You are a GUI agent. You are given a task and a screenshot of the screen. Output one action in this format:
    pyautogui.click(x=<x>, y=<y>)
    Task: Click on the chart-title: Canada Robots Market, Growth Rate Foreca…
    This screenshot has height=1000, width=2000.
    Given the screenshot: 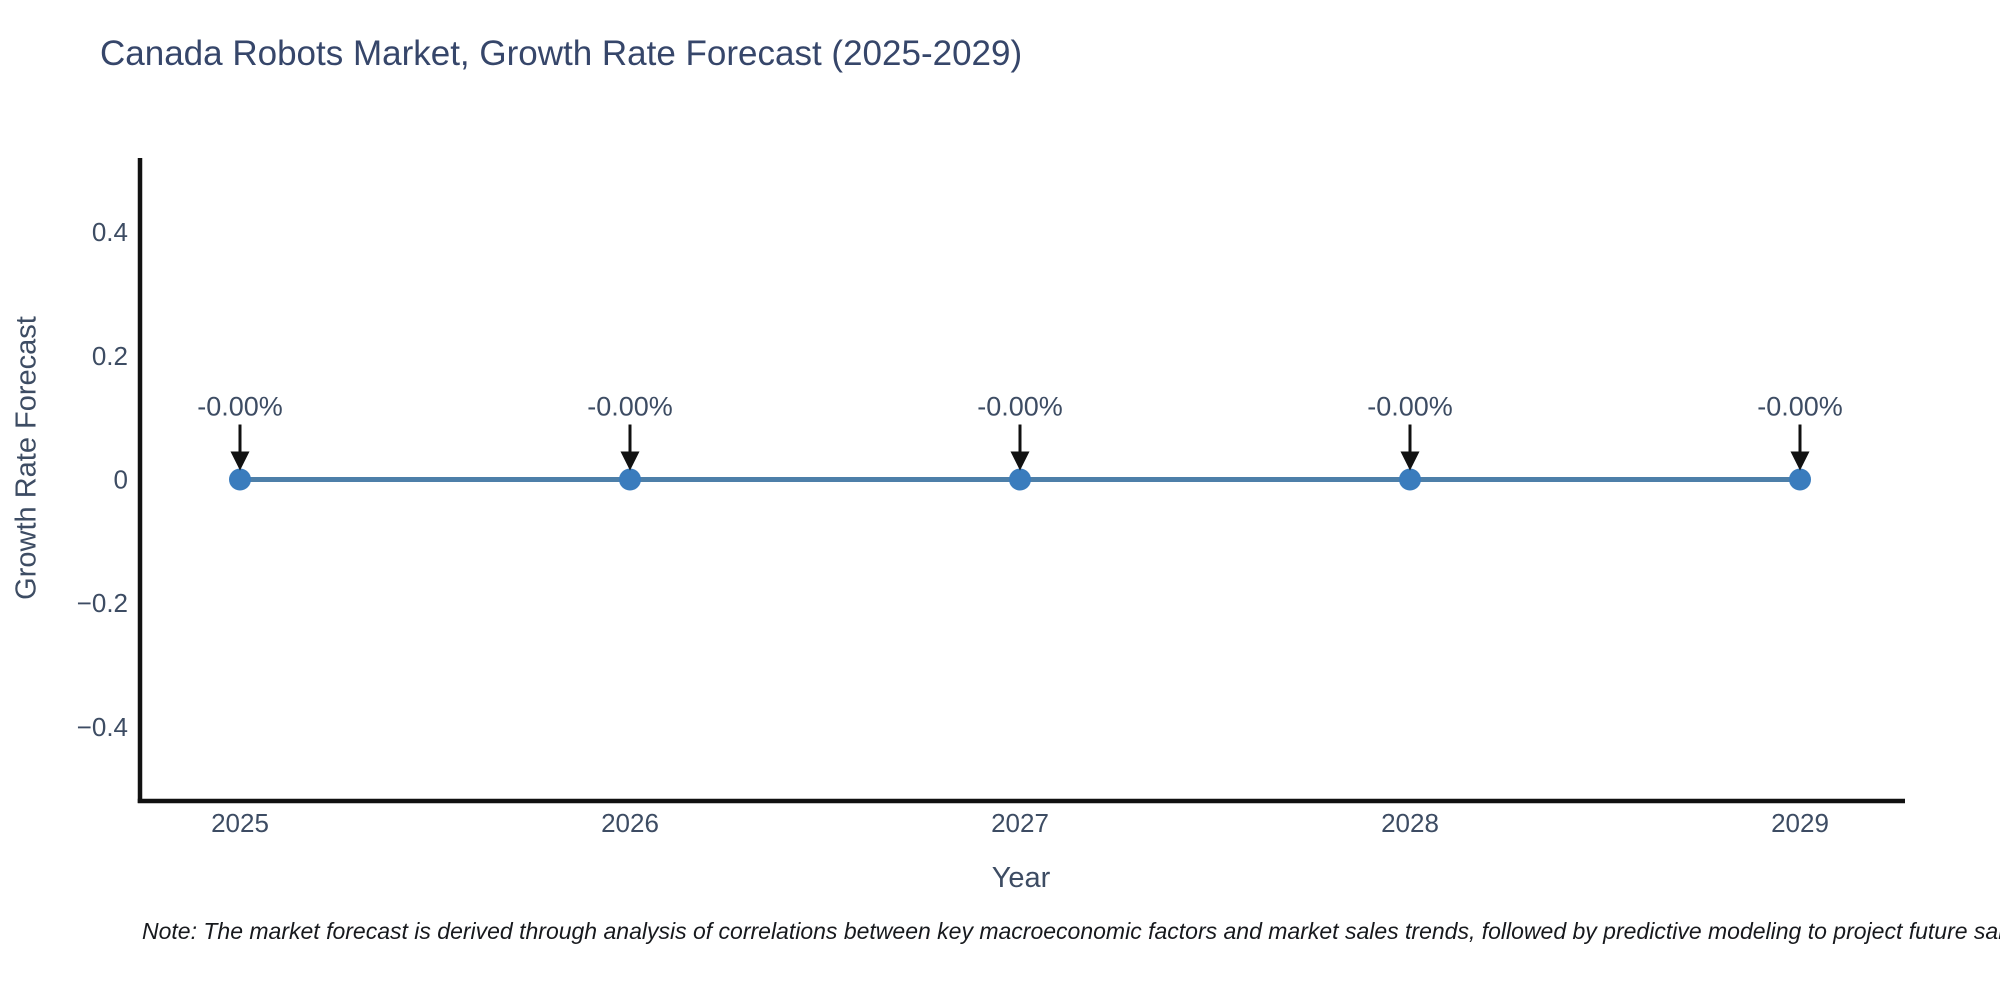 What is the action you would take?
    pyautogui.click(x=561, y=53)
    